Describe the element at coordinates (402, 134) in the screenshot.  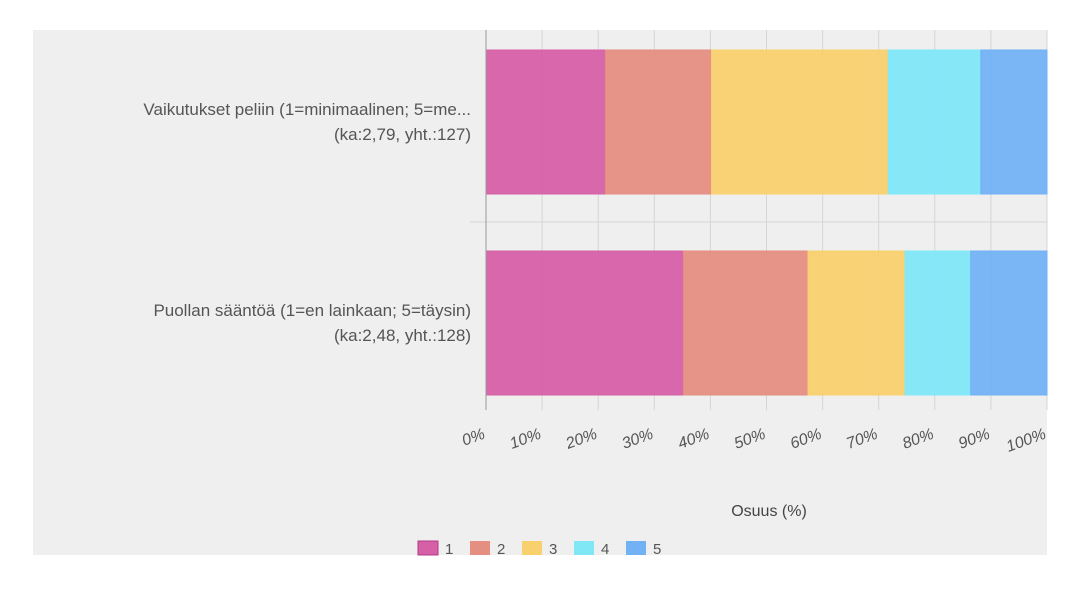
I see `category-sublabel: (ka:2,79, yht.:127)` at that location.